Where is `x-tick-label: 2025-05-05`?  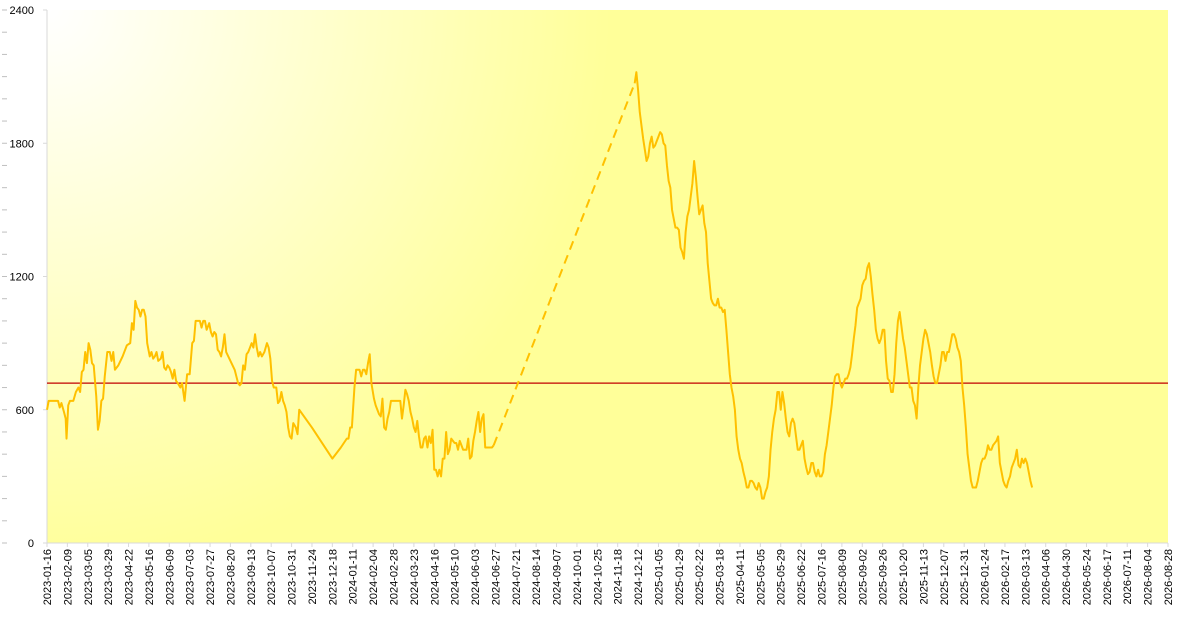
x-tick-label: 2025-05-05 is located at coordinates (761, 577).